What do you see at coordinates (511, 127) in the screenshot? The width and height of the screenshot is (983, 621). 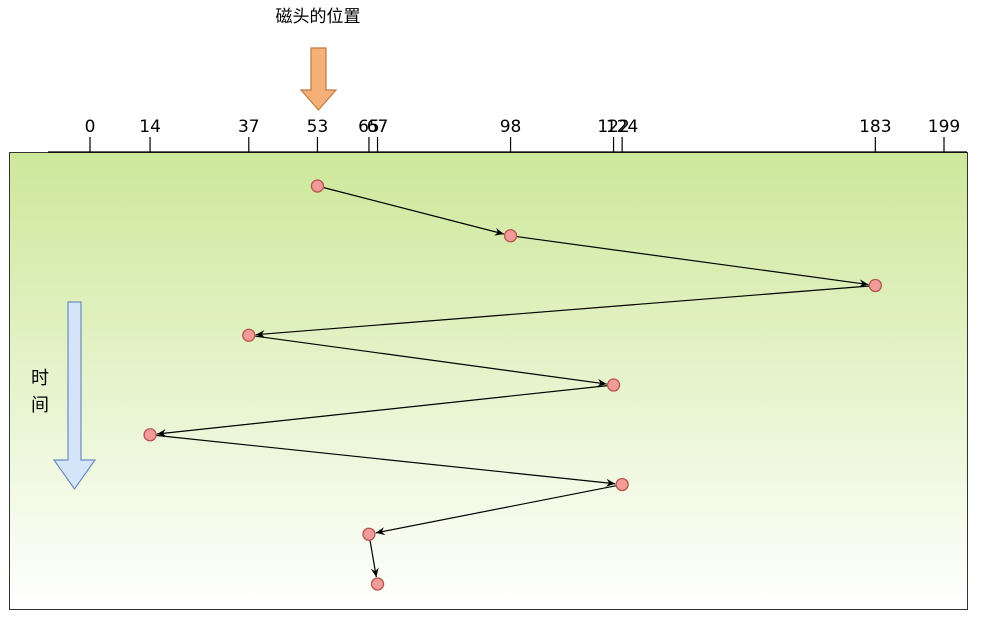 I see `axis-tick-label: 98` at bounding box center [511, 127].